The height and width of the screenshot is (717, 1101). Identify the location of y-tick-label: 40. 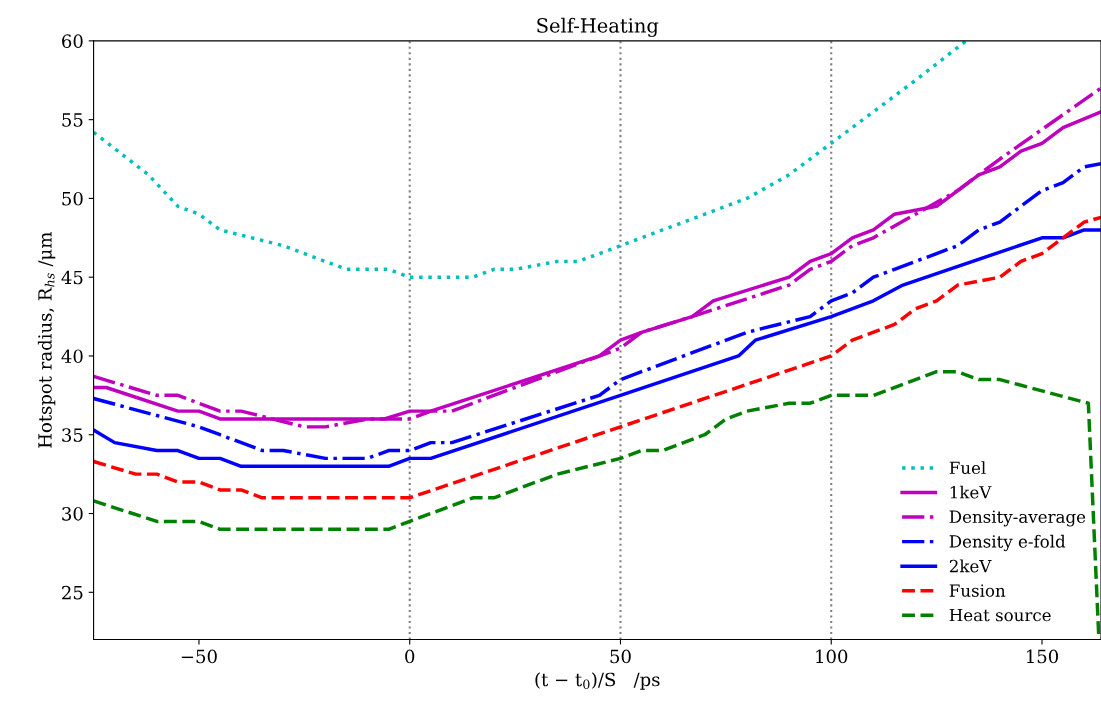
(72, 356).